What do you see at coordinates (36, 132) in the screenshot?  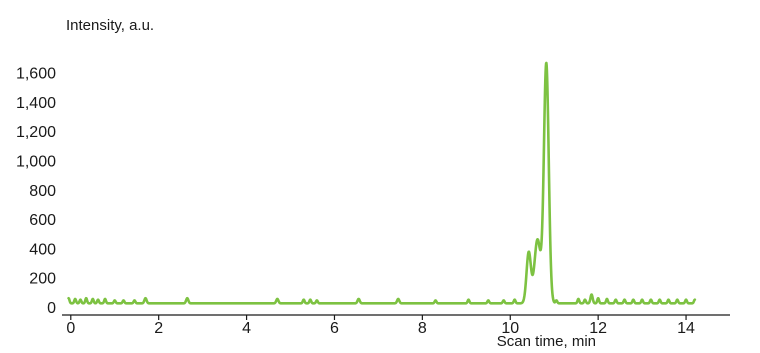 I see `y-tick-label: 1,200` at bounding box center [36, 132].